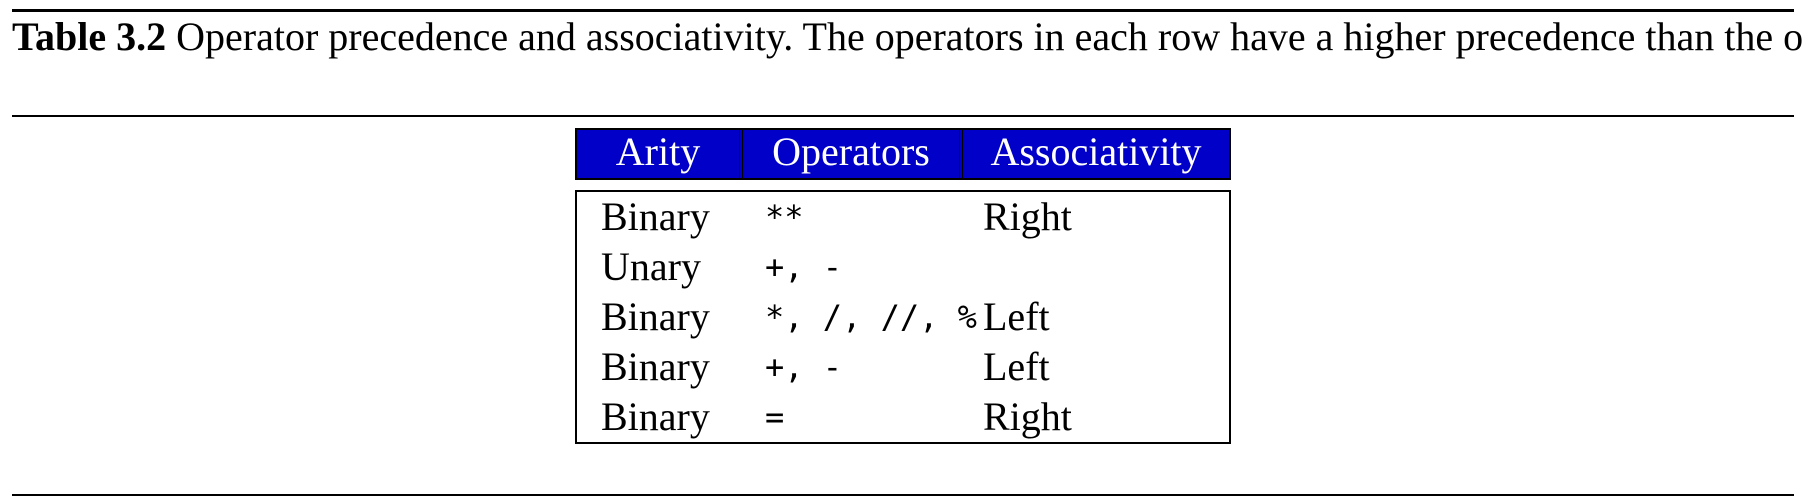 Image resolution: width=1803 pixels, height=501 pixels. I want to click on cell-operators: **, so click(784, 217).